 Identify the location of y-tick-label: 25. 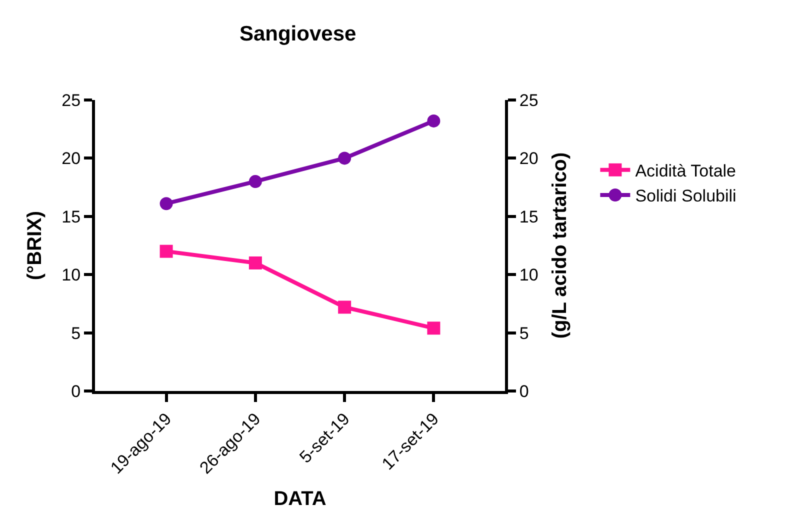
(71, 100).